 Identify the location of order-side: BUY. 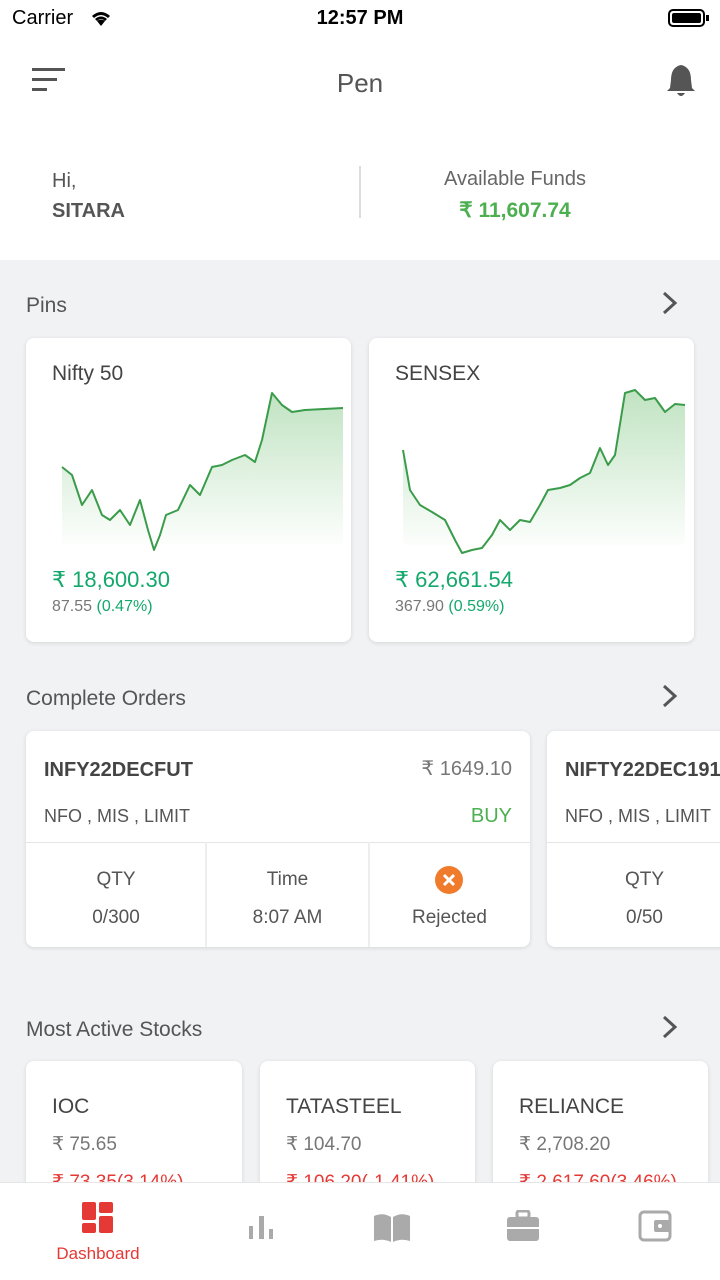
(491, 816).